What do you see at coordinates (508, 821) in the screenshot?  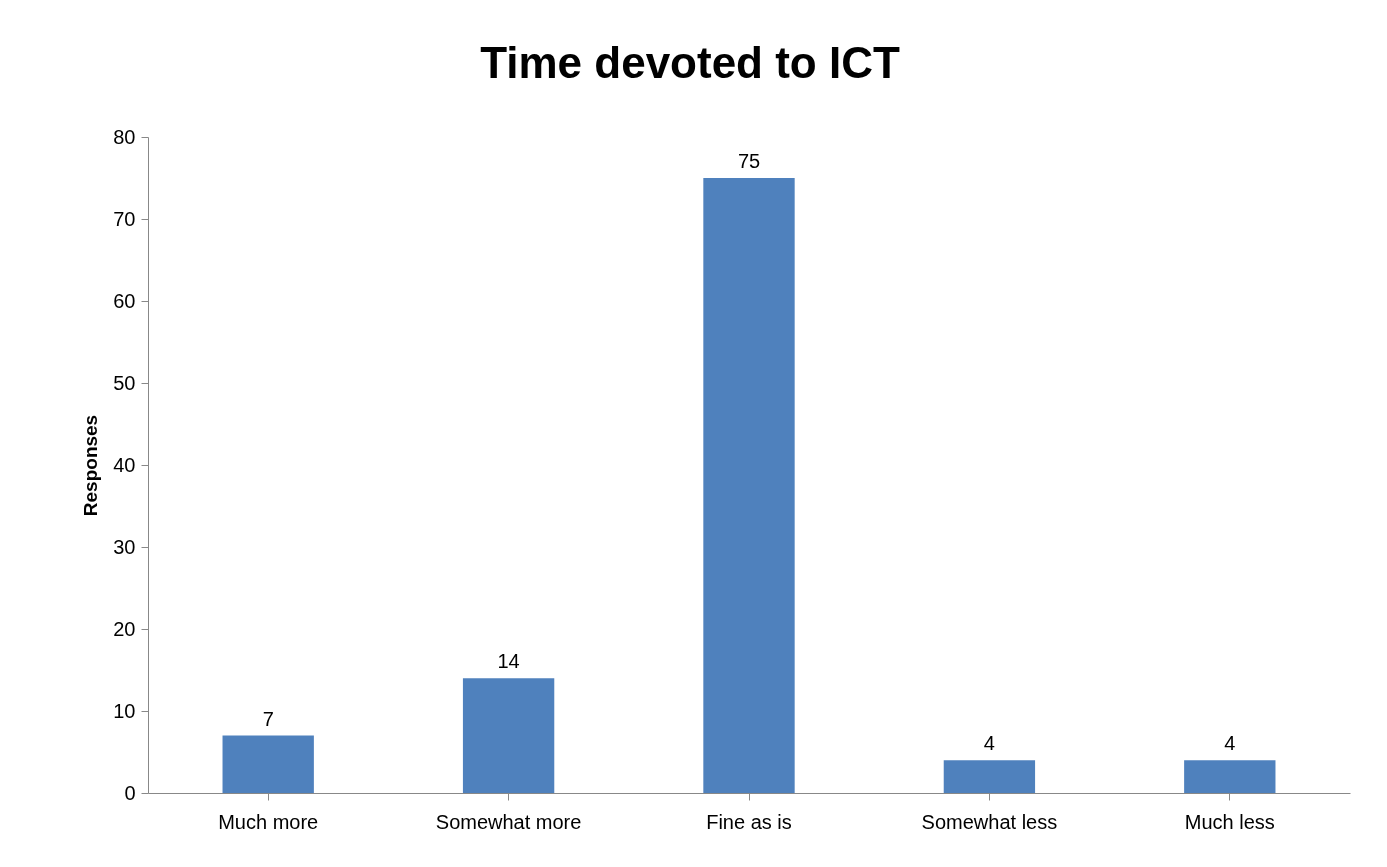 I see `x-tick-label: Somewhat more` at bounding box center [508, 821].